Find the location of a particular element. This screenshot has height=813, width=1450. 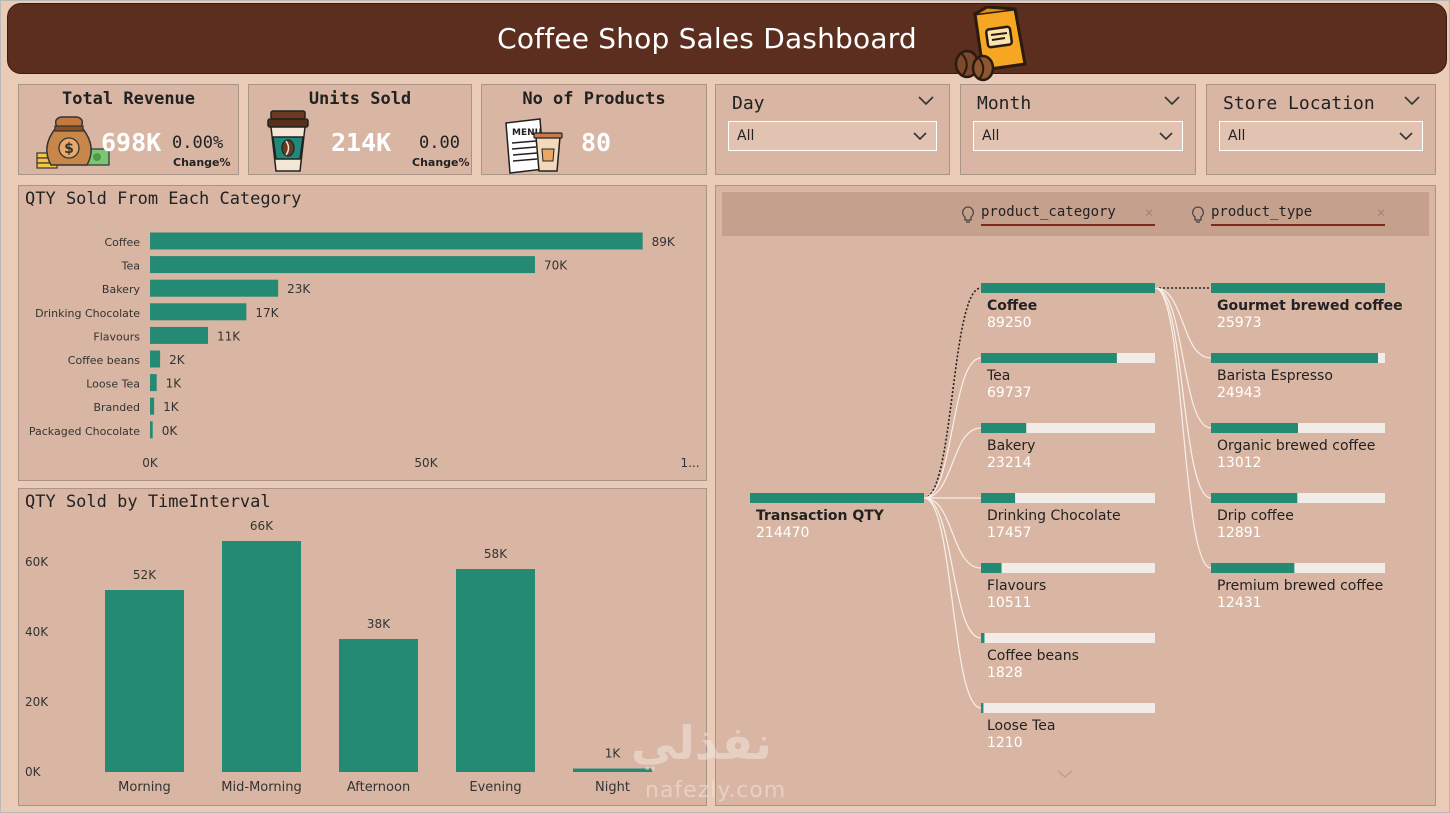

y-tick-label: 20K is located at coordinates (37, 702).